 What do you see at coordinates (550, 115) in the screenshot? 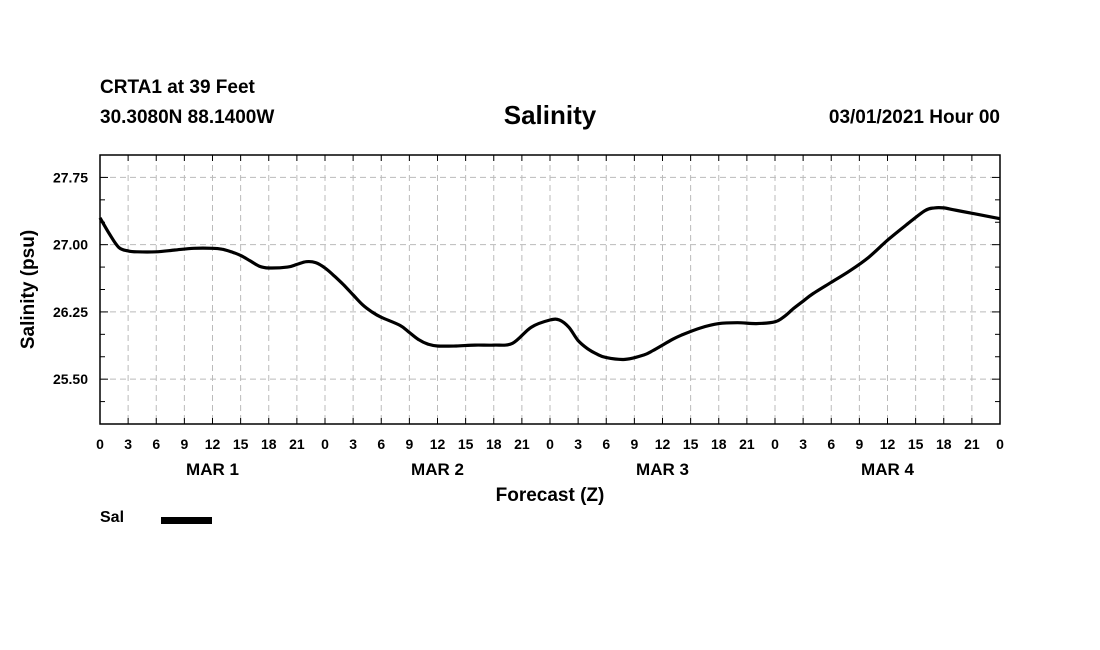
I see `chart-title: Salinity` at bounding box center [550, 115].